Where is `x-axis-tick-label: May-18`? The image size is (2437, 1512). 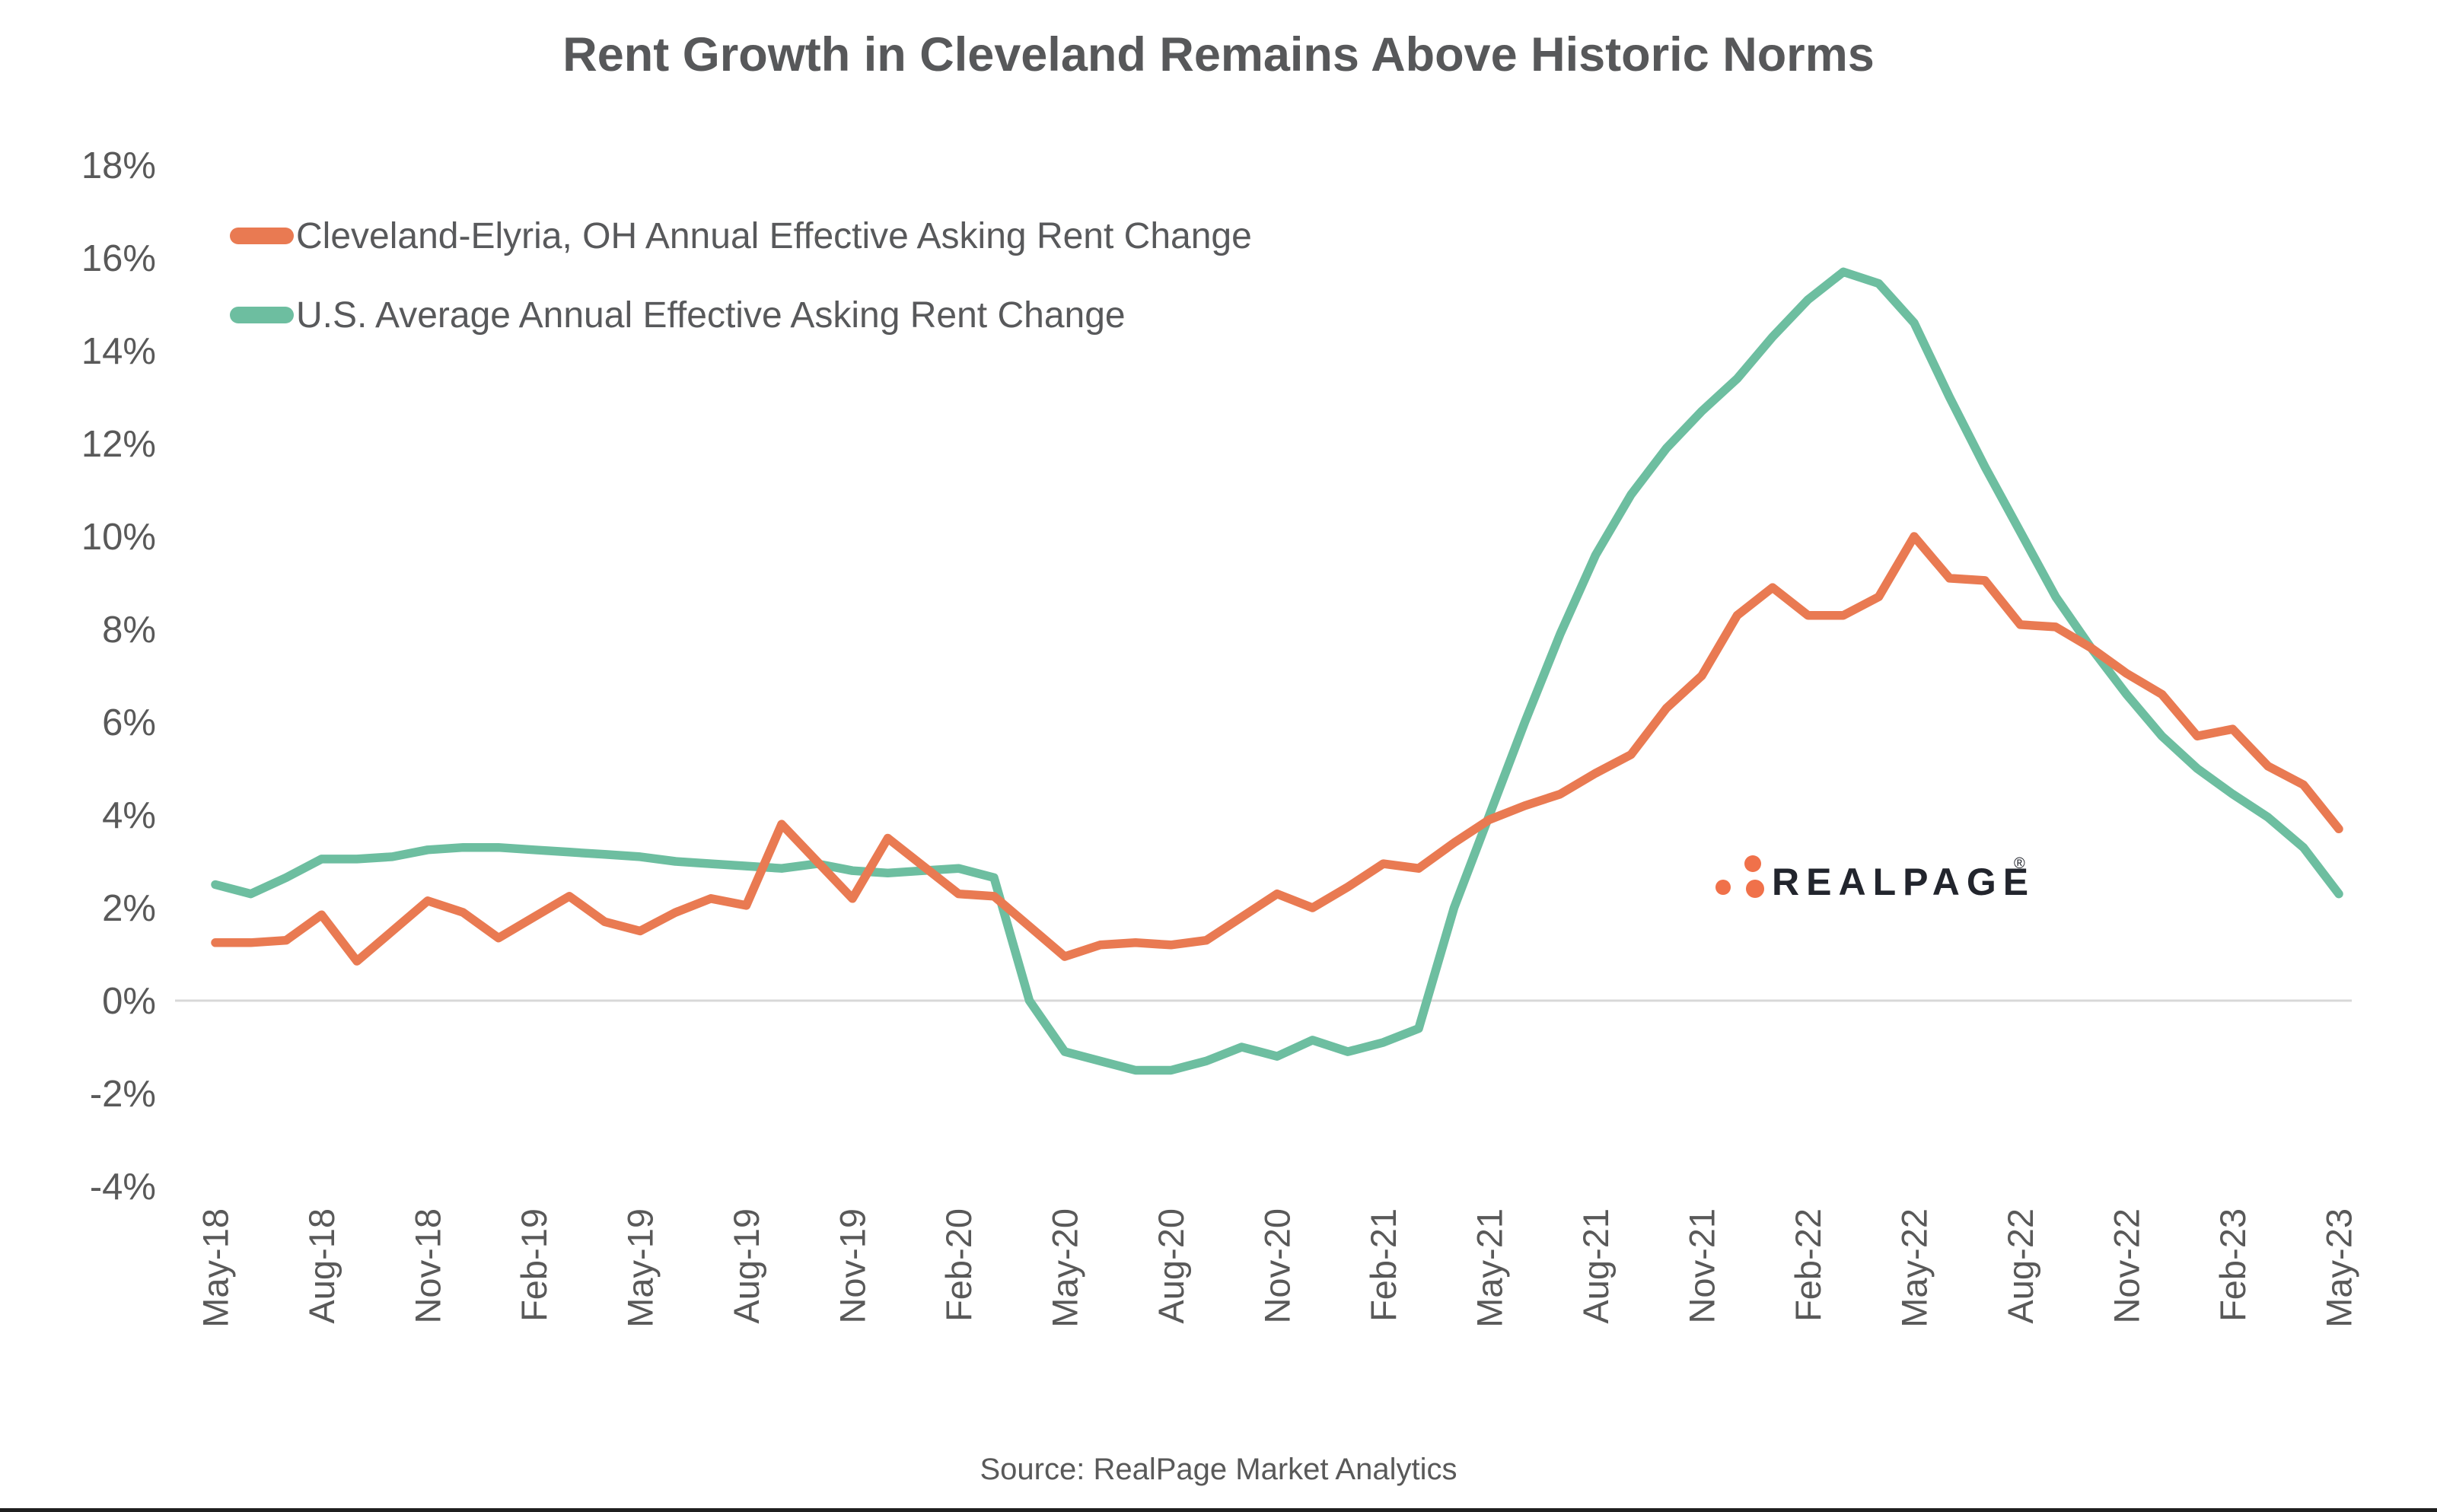
x-axis-tick-label: May-18 is located at coordinates (215, 1268).